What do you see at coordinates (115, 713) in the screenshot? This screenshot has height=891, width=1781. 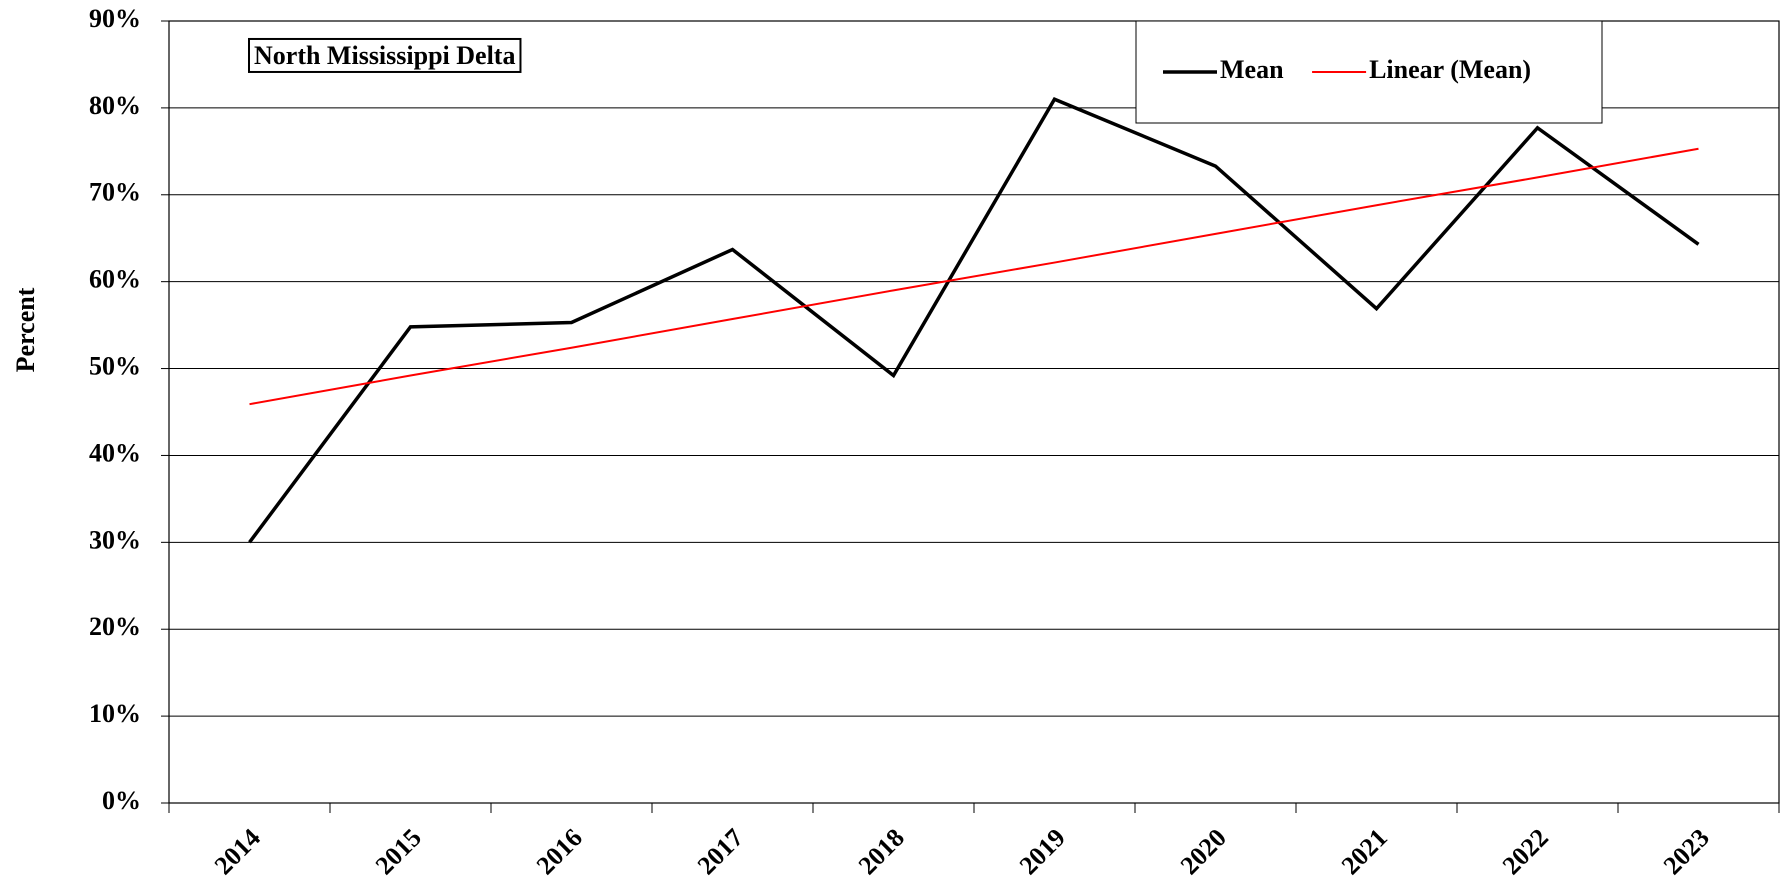 I see `y-tick-label: 10%` at bounding box center [115, 713].